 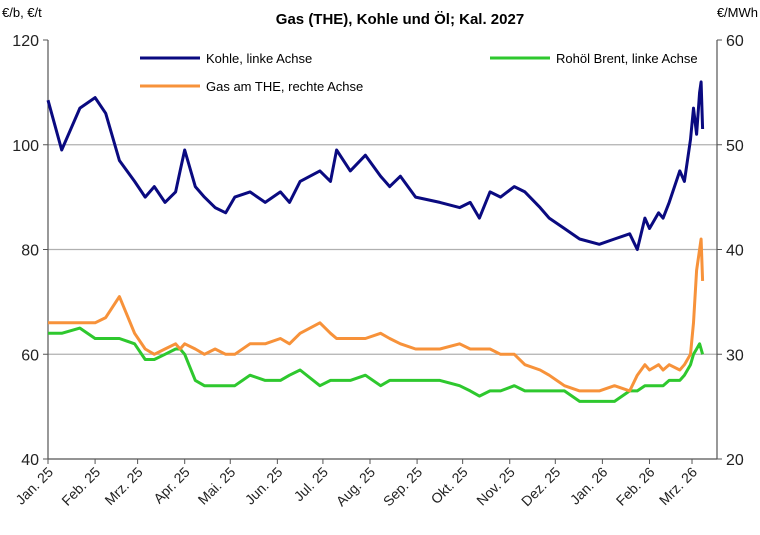 What do you see at coordinates (30, 355) in the screenshot?
I see `y-tick-label-left: 60` at bounding box center [30, 355].